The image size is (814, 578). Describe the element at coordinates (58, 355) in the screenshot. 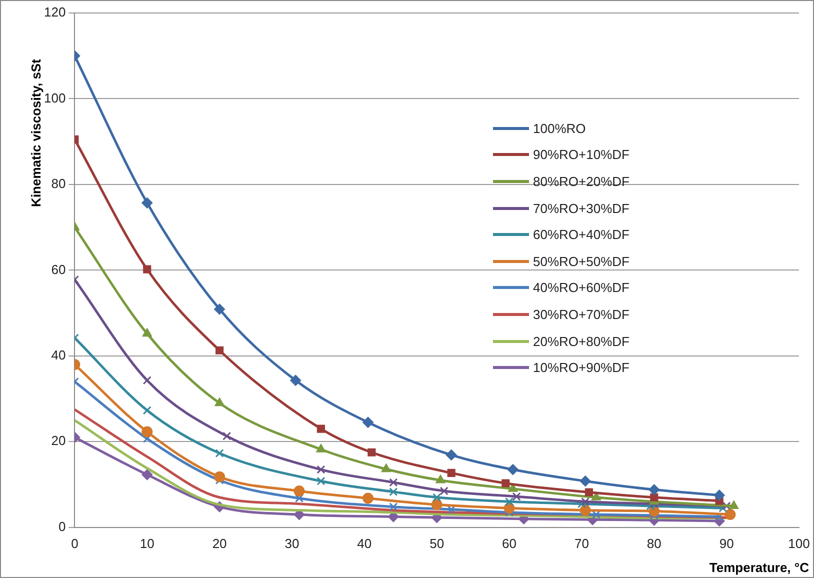

I see `y-tick-label: 40` at that location.